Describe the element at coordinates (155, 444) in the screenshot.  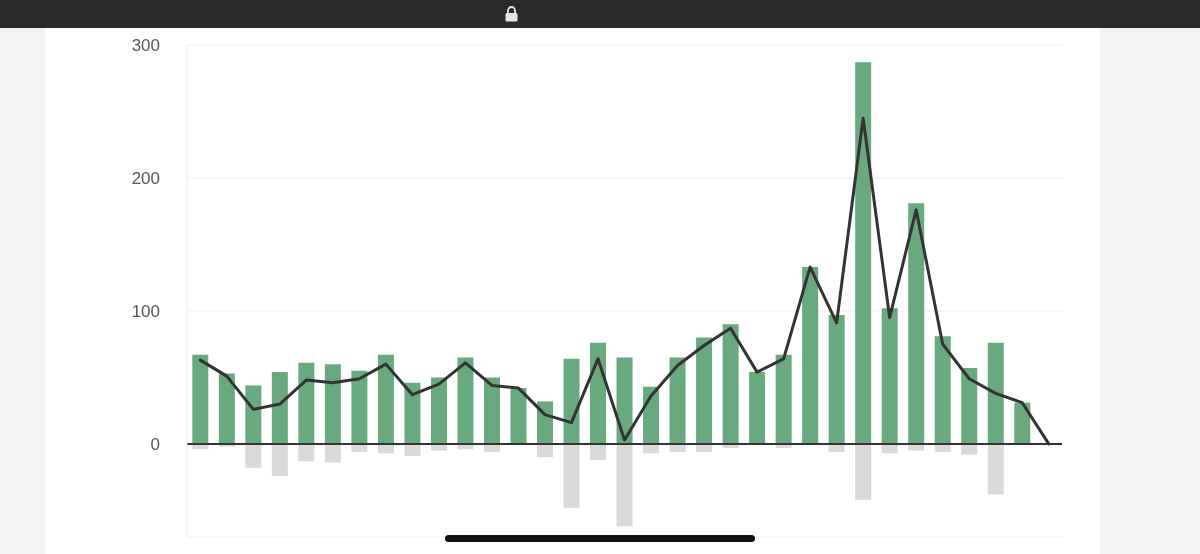
I see `y-tick-label: 0` at that location.